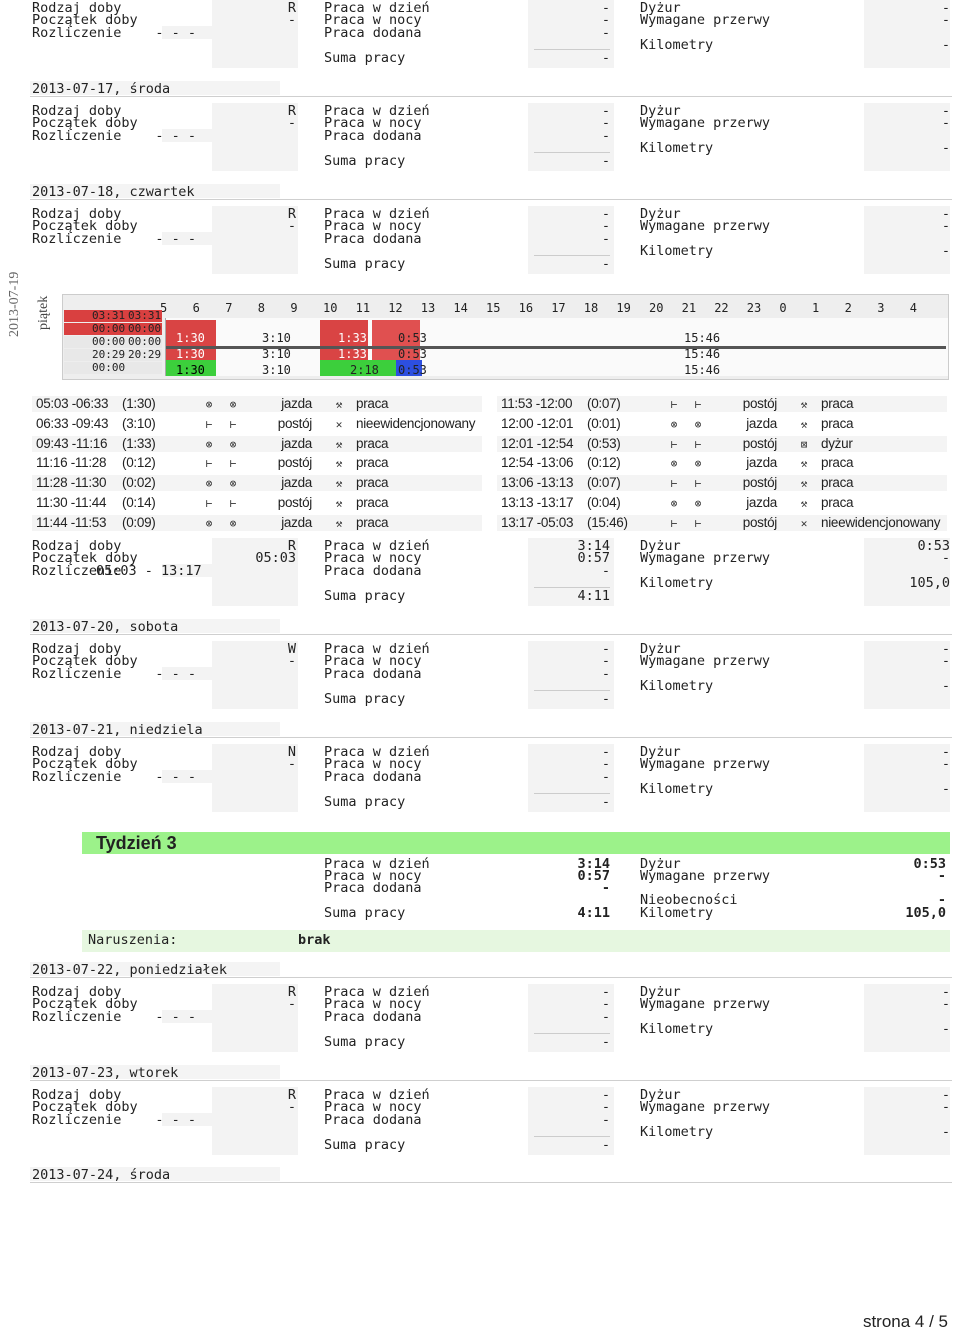 Image resolution: width=960 pixels, height=1334 pixels. Describe the element at coordinates (291, 752) in the screenshot. I see `rodzaj-value: N` at that location.